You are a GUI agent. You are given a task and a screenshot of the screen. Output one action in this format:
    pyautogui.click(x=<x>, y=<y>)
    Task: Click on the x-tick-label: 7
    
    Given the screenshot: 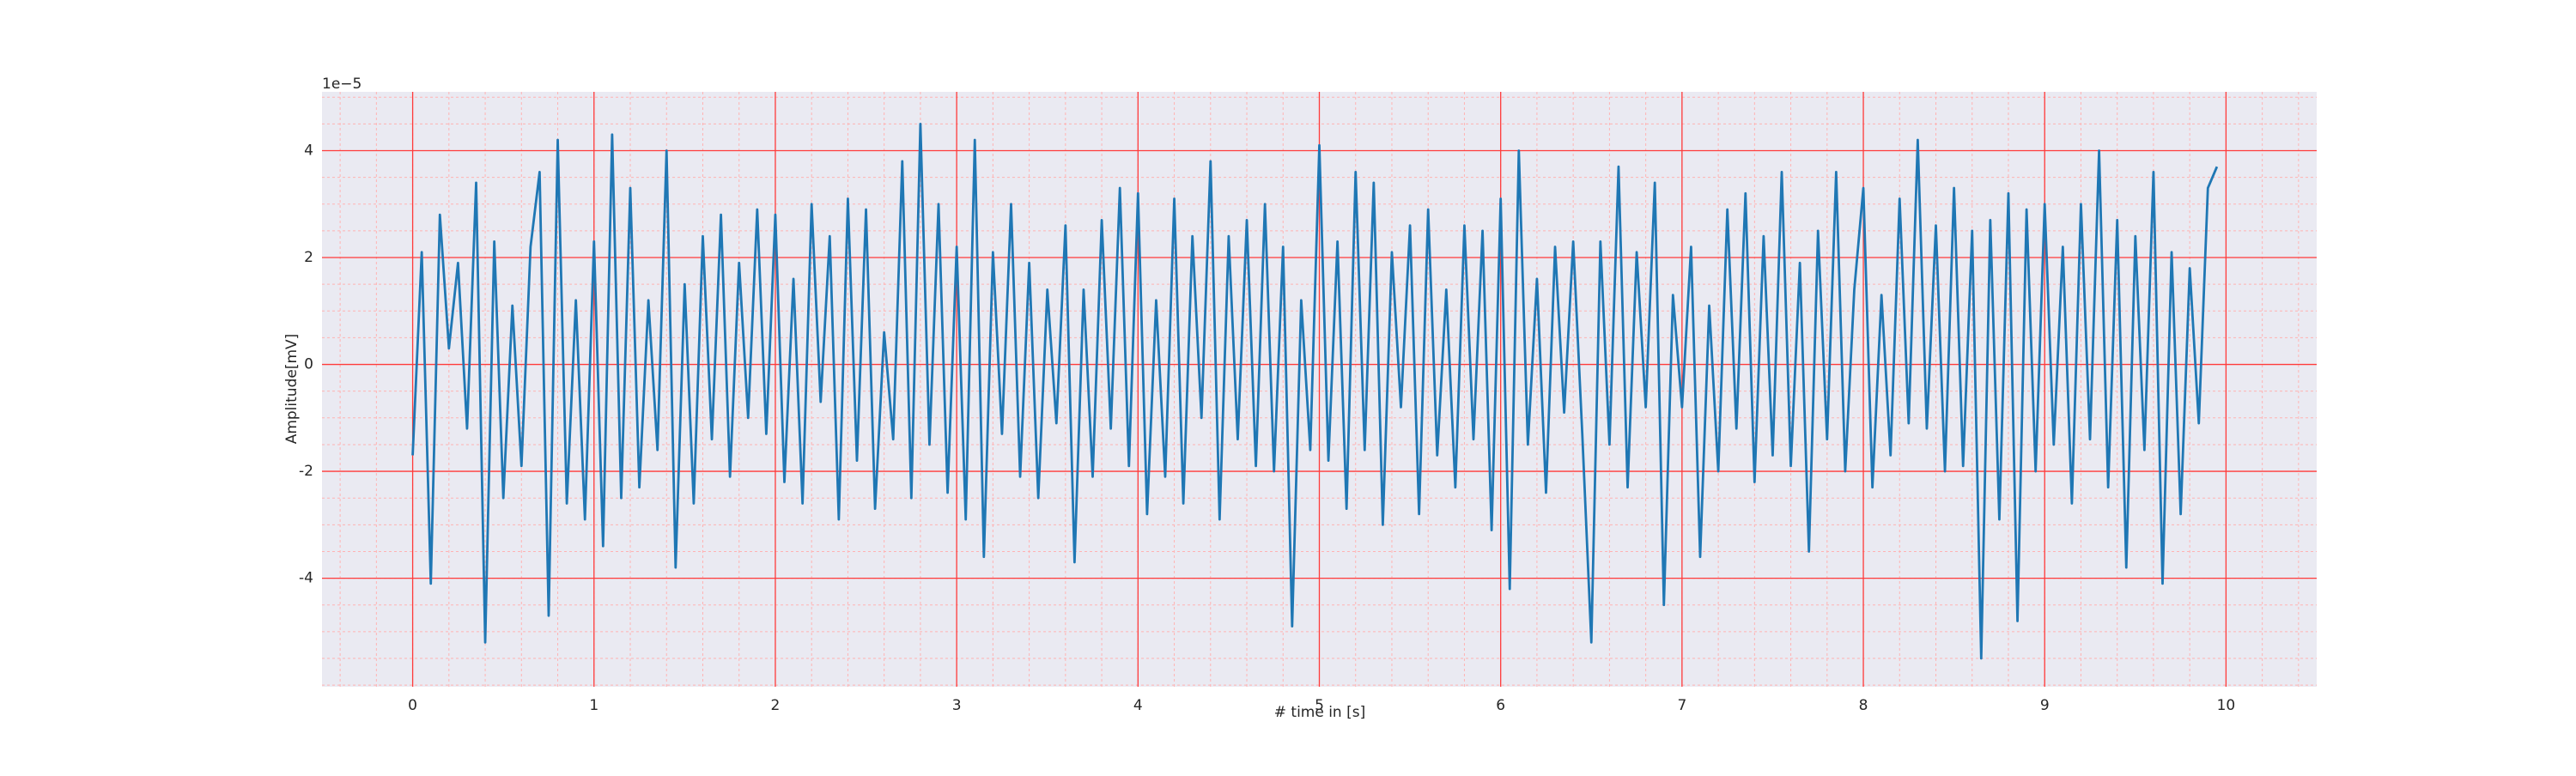 What is the action you would take?
    pyautogui.click(x=1682, y=705)
    